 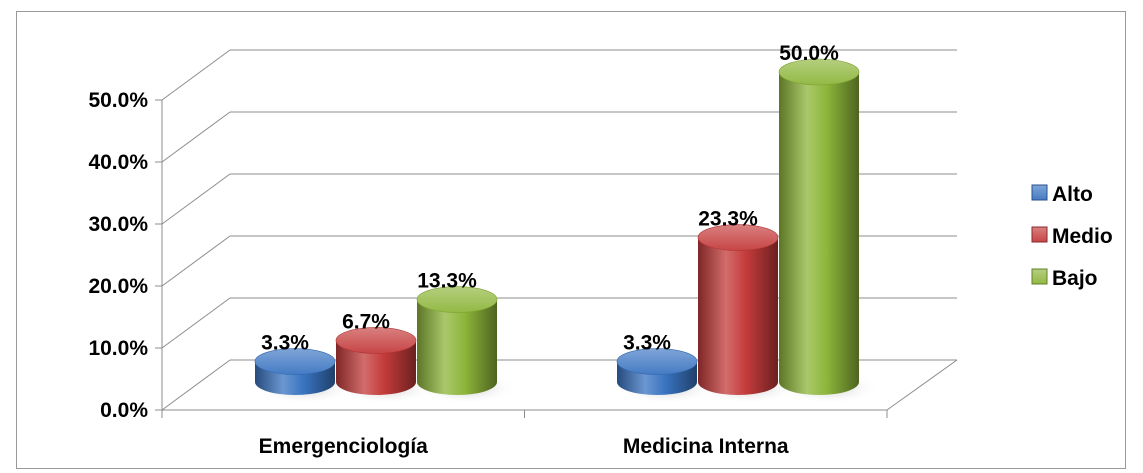 What do you see at coordinates (728, 219) in the screenshot?
I see `data-label: 23.3%` at bounding box center [728, 219].